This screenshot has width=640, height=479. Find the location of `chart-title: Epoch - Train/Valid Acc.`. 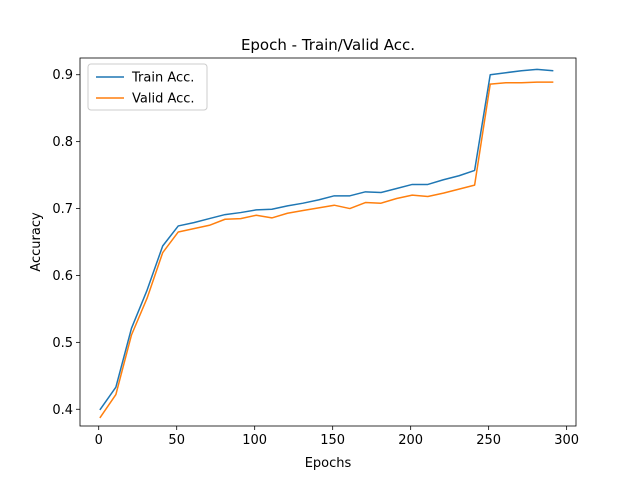

chart-title: Epoch - Train/Valid Acc. is located at coordinates (328, 45).